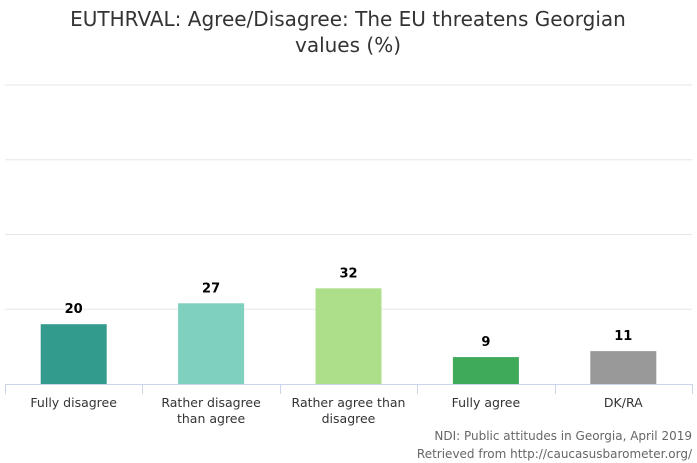  Describe the element at coordinates (74, 309) in the screenshot. I see `value-label: 20` at that location.